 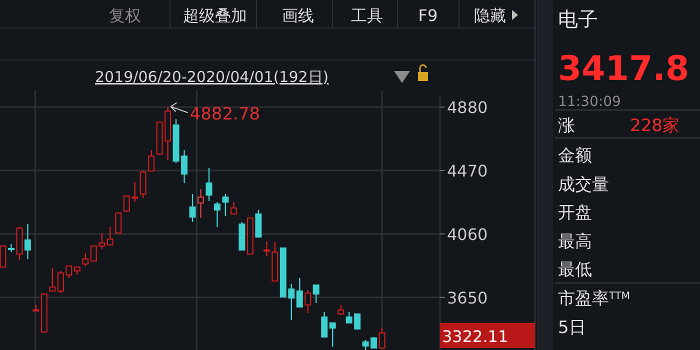 I want to click on text: 开盘, so click(x=575, y=213).